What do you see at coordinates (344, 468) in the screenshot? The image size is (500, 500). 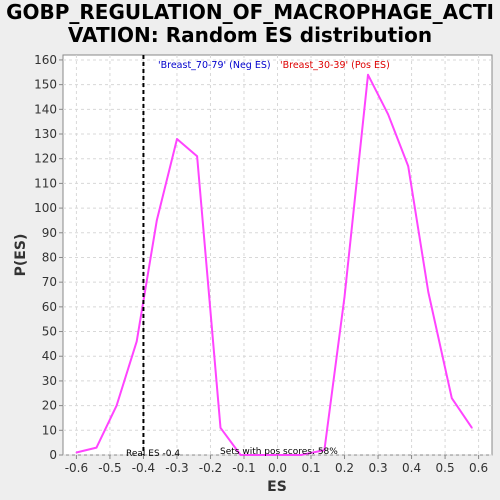 I see `x-tick-label: 0.2` at bounding box center [344, 468].